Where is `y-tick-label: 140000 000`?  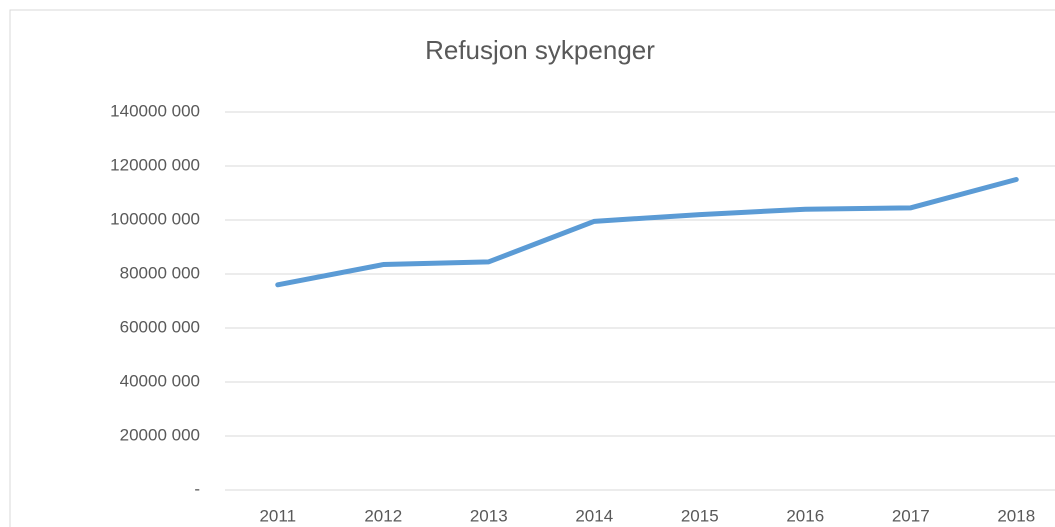
y-tick-label: 140000 000 is located at coordinates (155, 110).